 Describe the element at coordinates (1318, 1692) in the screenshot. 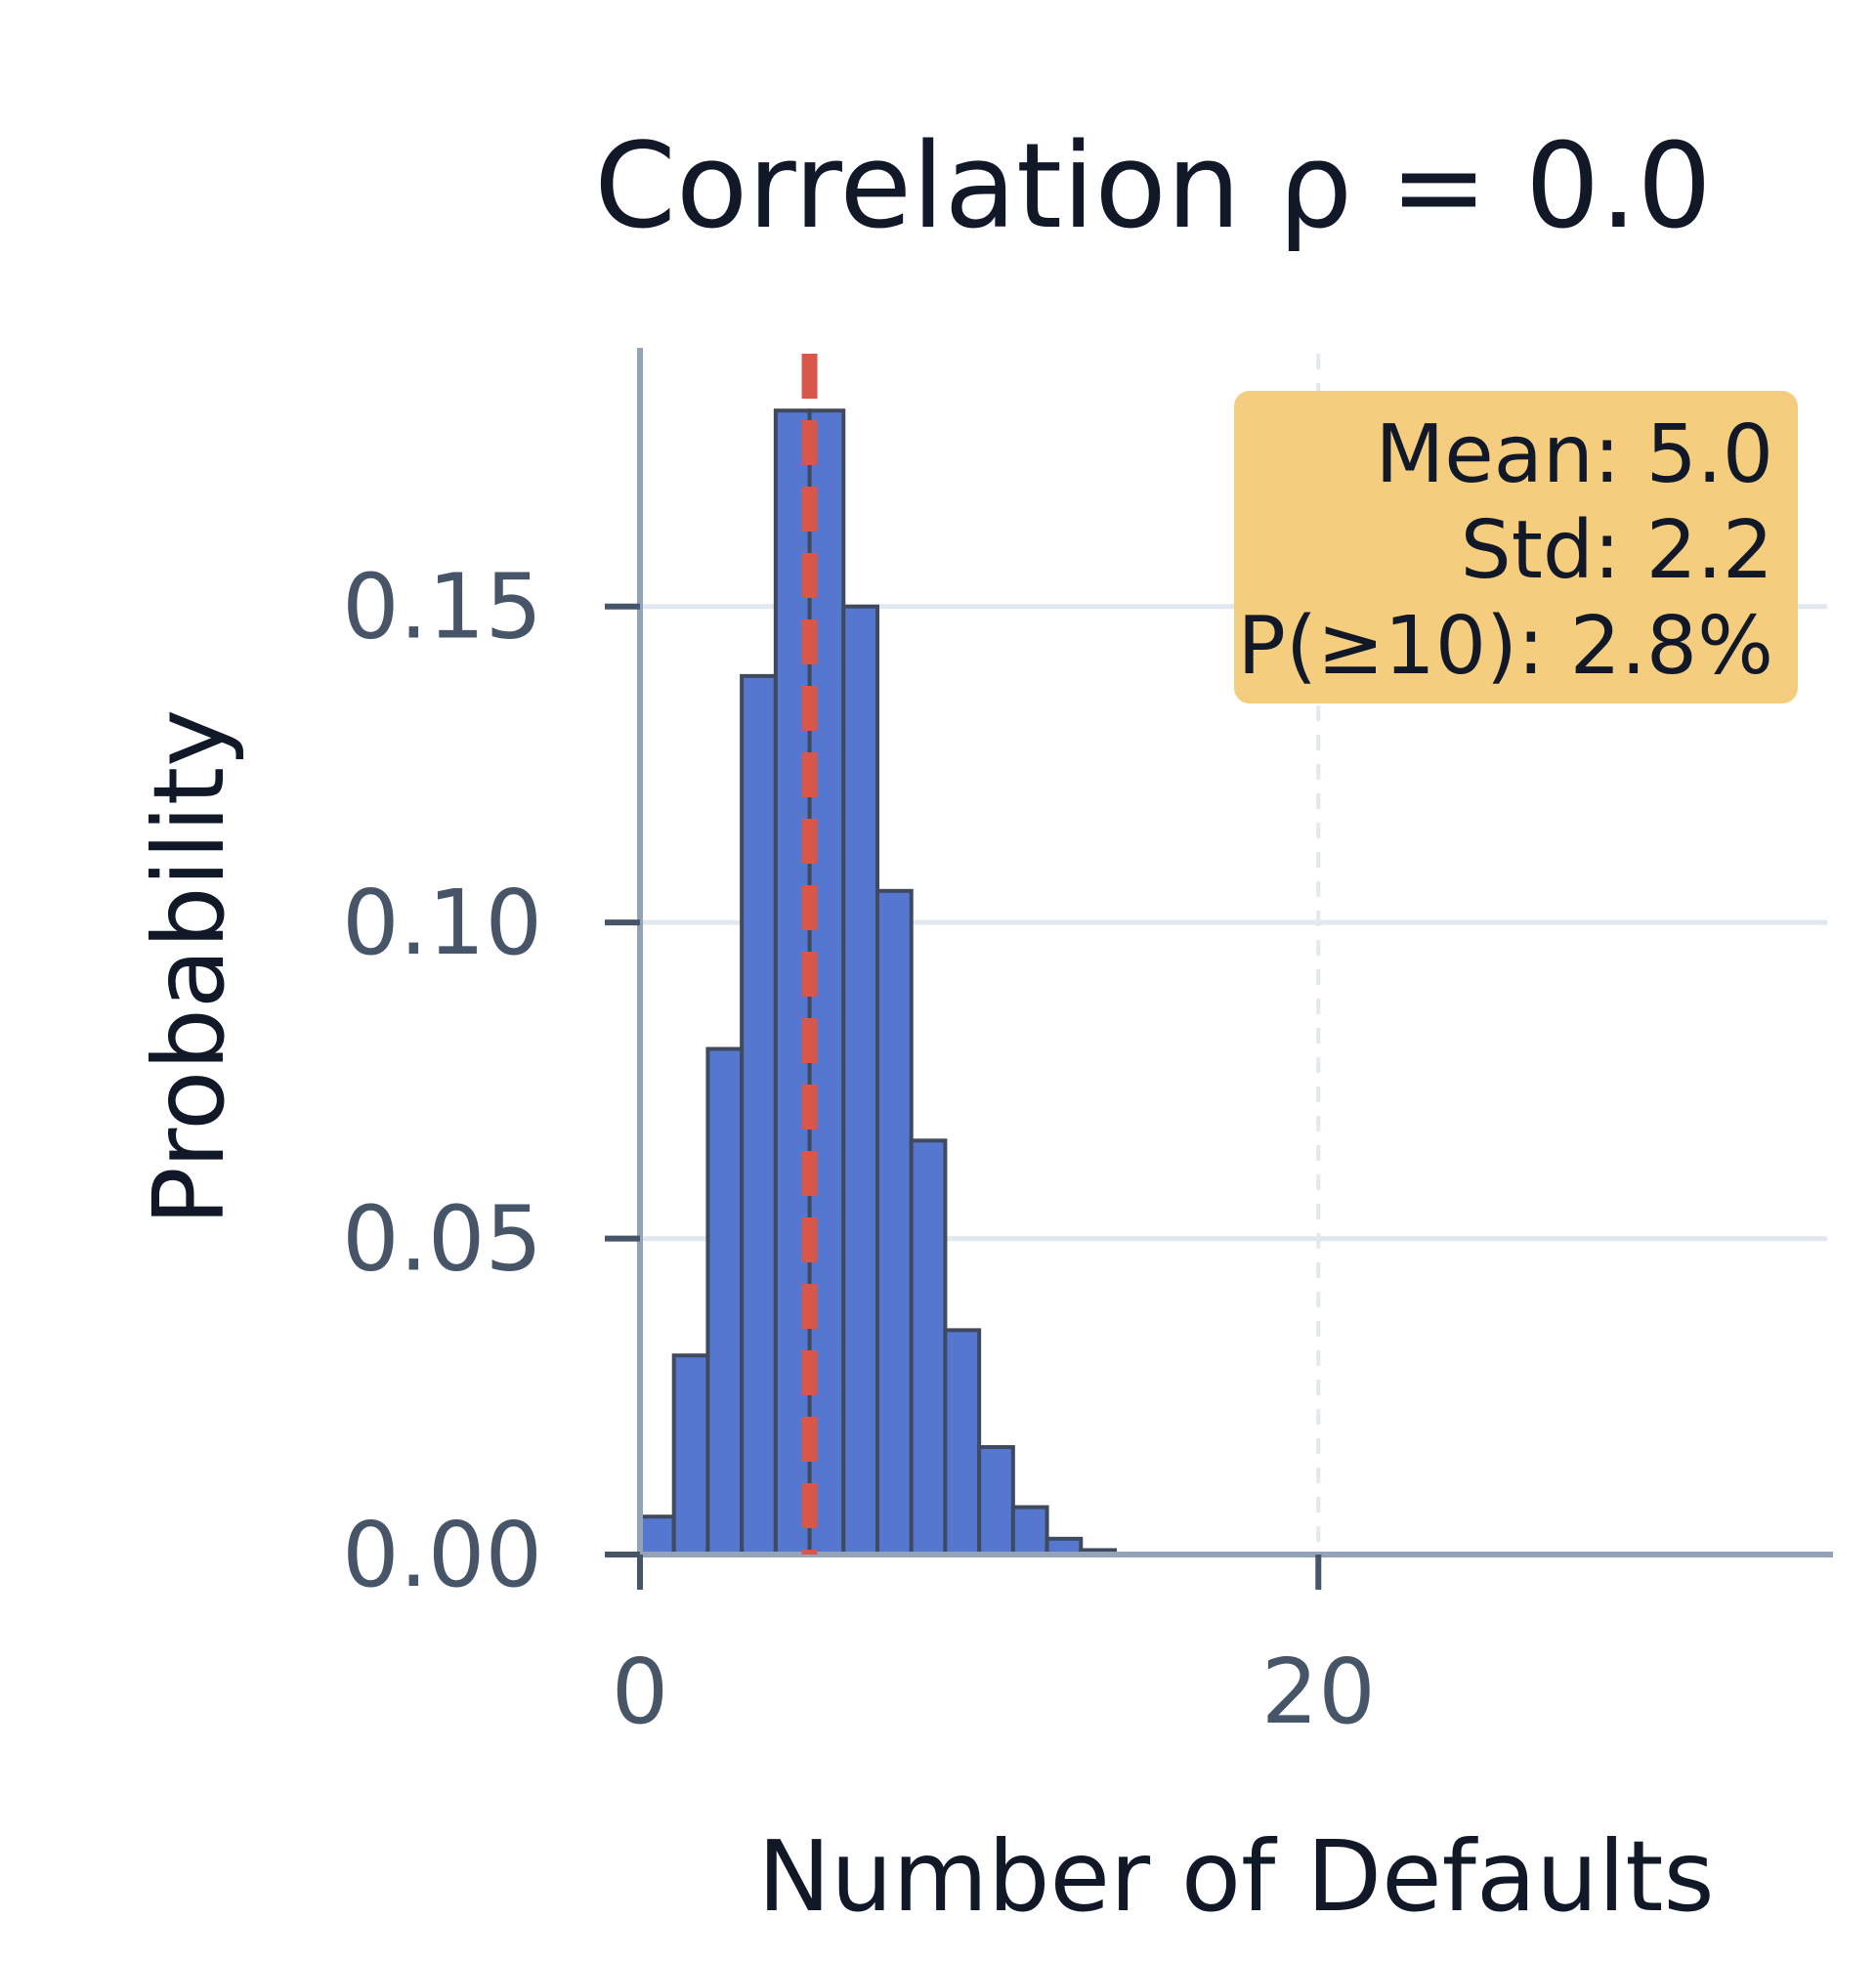

I see `x-tick-label: 20` at that location.